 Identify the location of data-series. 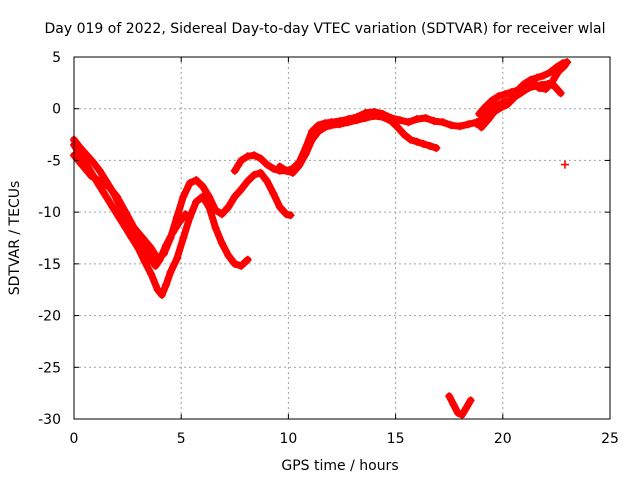
(130, 202).